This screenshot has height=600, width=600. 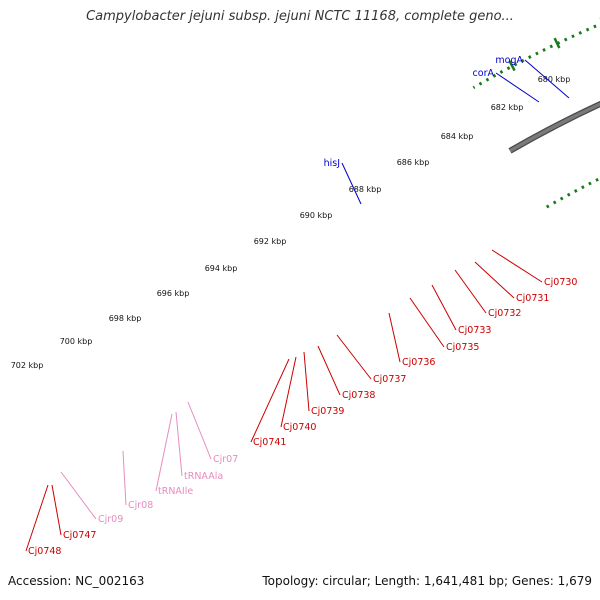 What do you see at coordinates (269, 442) in the screenshot?
I see `gene-label: Cj0741` at bounding box center [269, 442].